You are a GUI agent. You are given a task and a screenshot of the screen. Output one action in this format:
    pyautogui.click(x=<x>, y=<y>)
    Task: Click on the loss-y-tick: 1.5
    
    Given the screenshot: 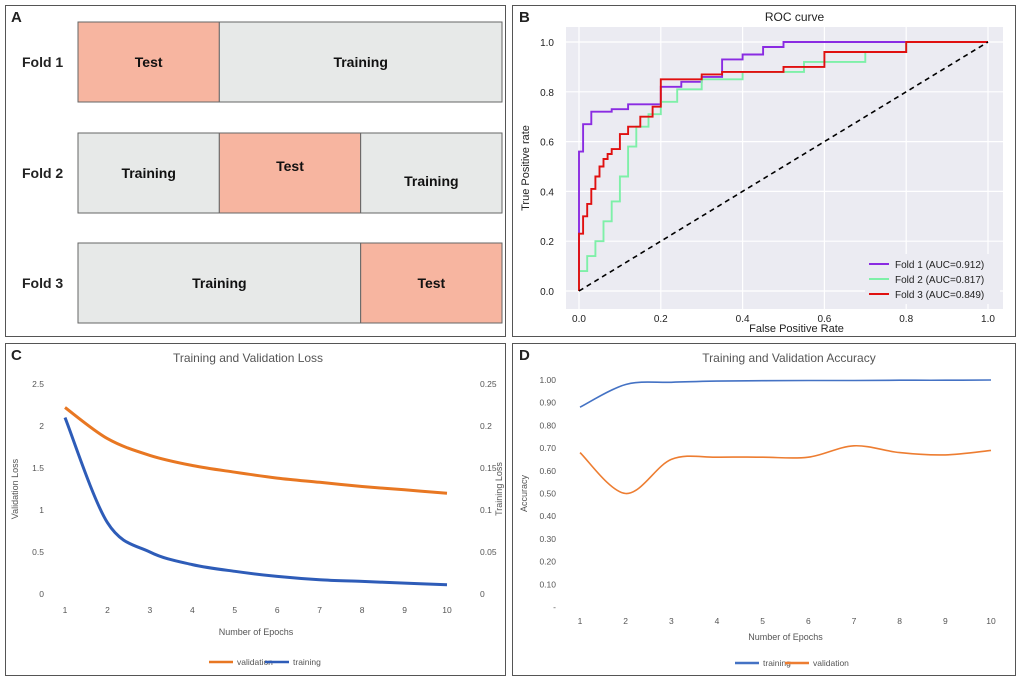 What is the action you would take?
    pyautogui.click(x=38, y=468)
    